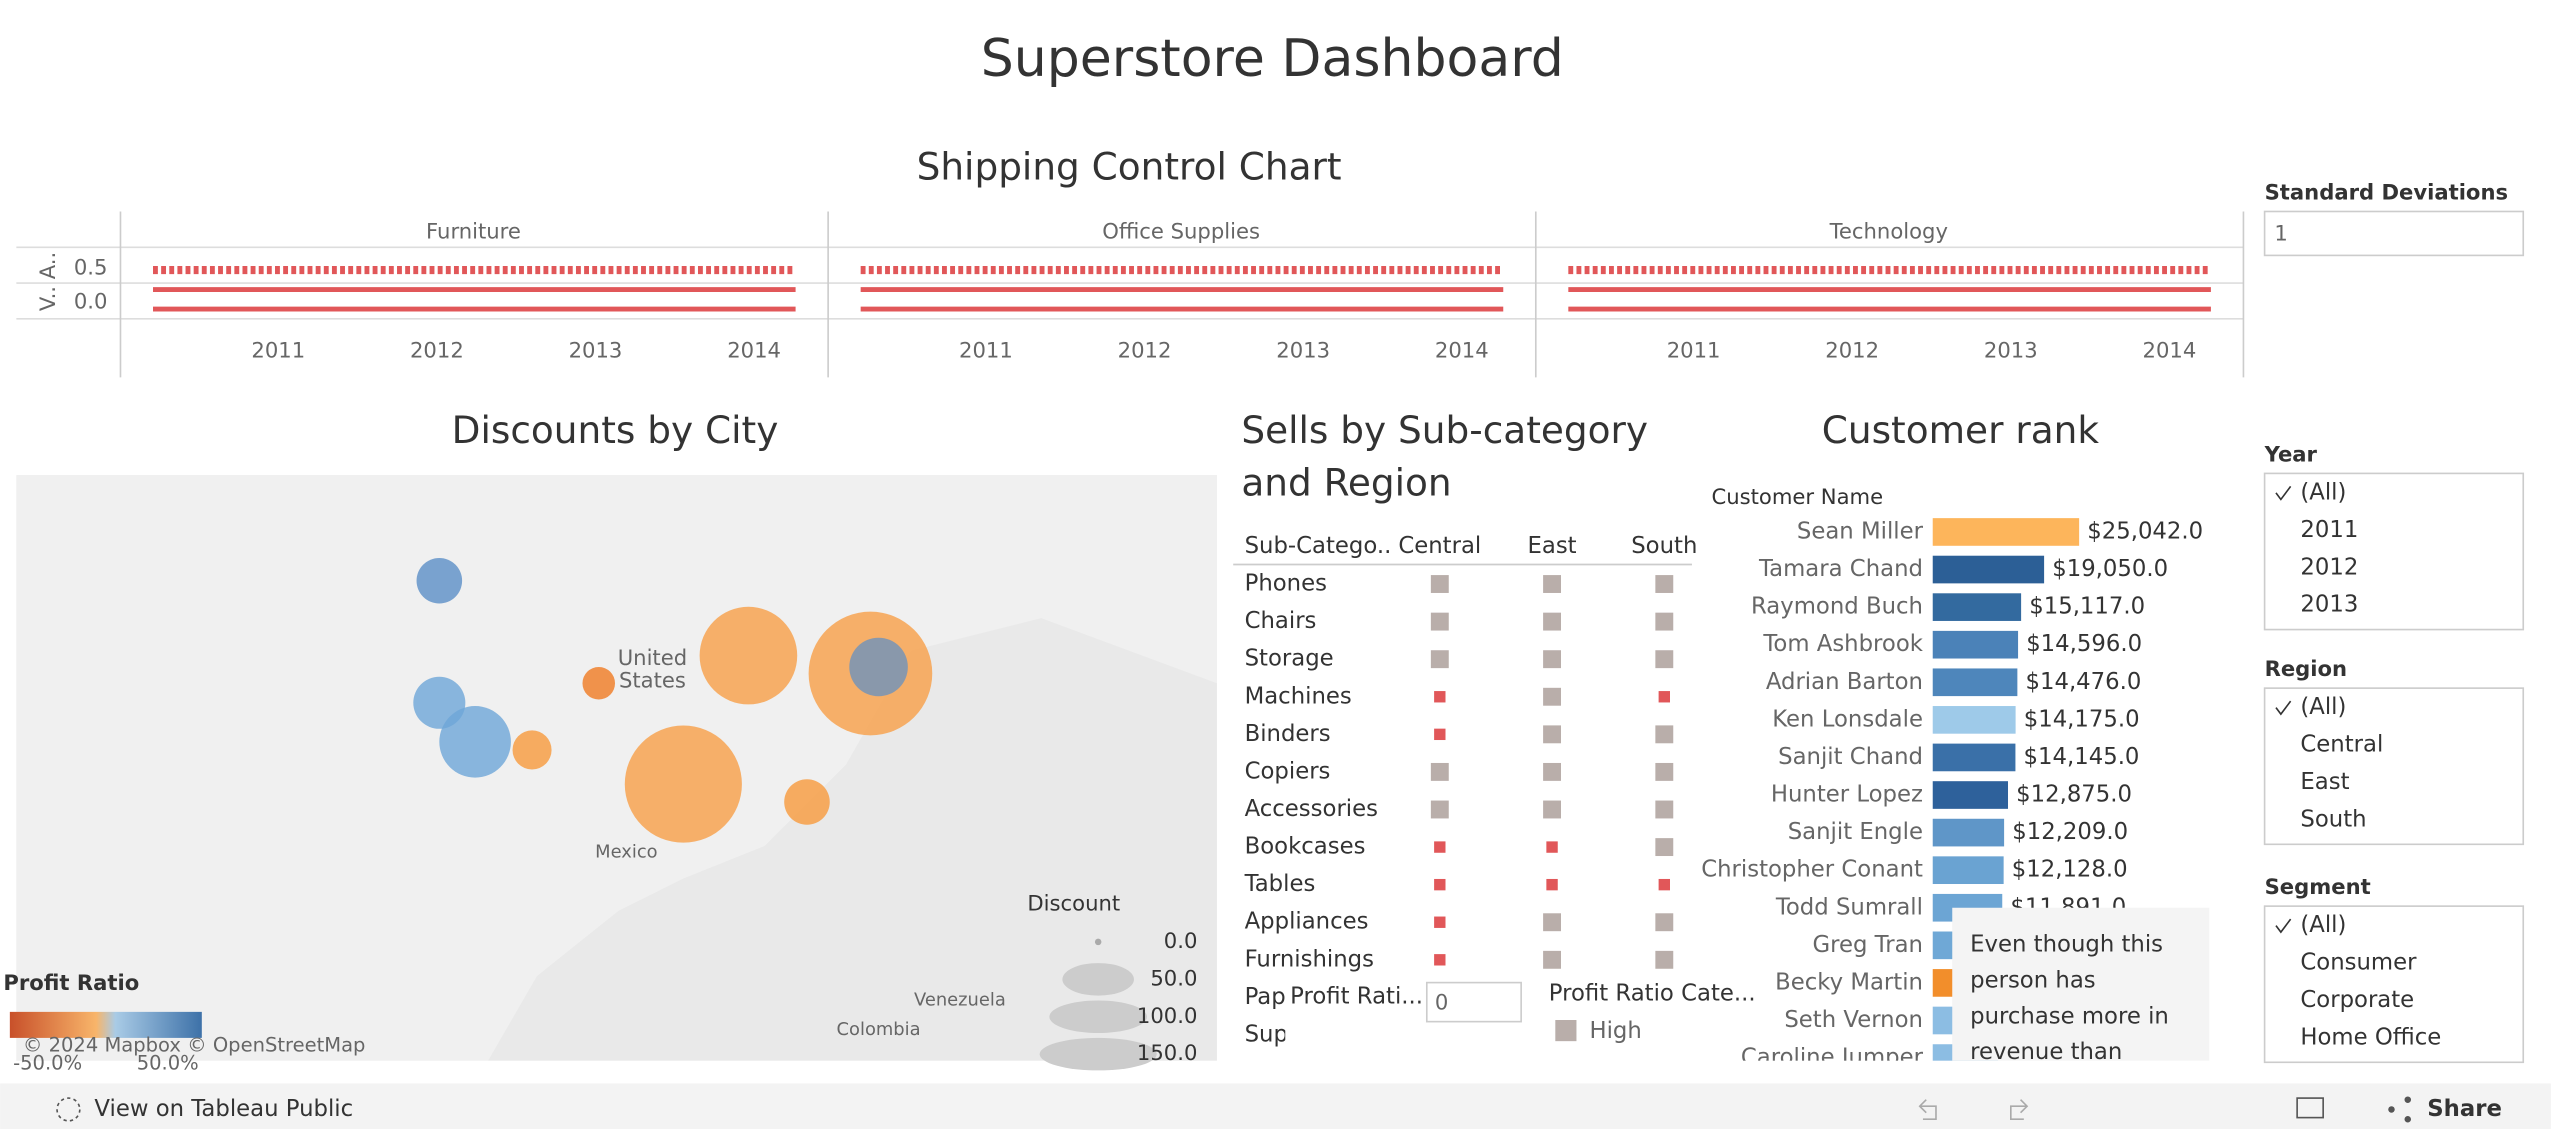  I want to click on category-label: Adrian Barton, so click(1844, 682).